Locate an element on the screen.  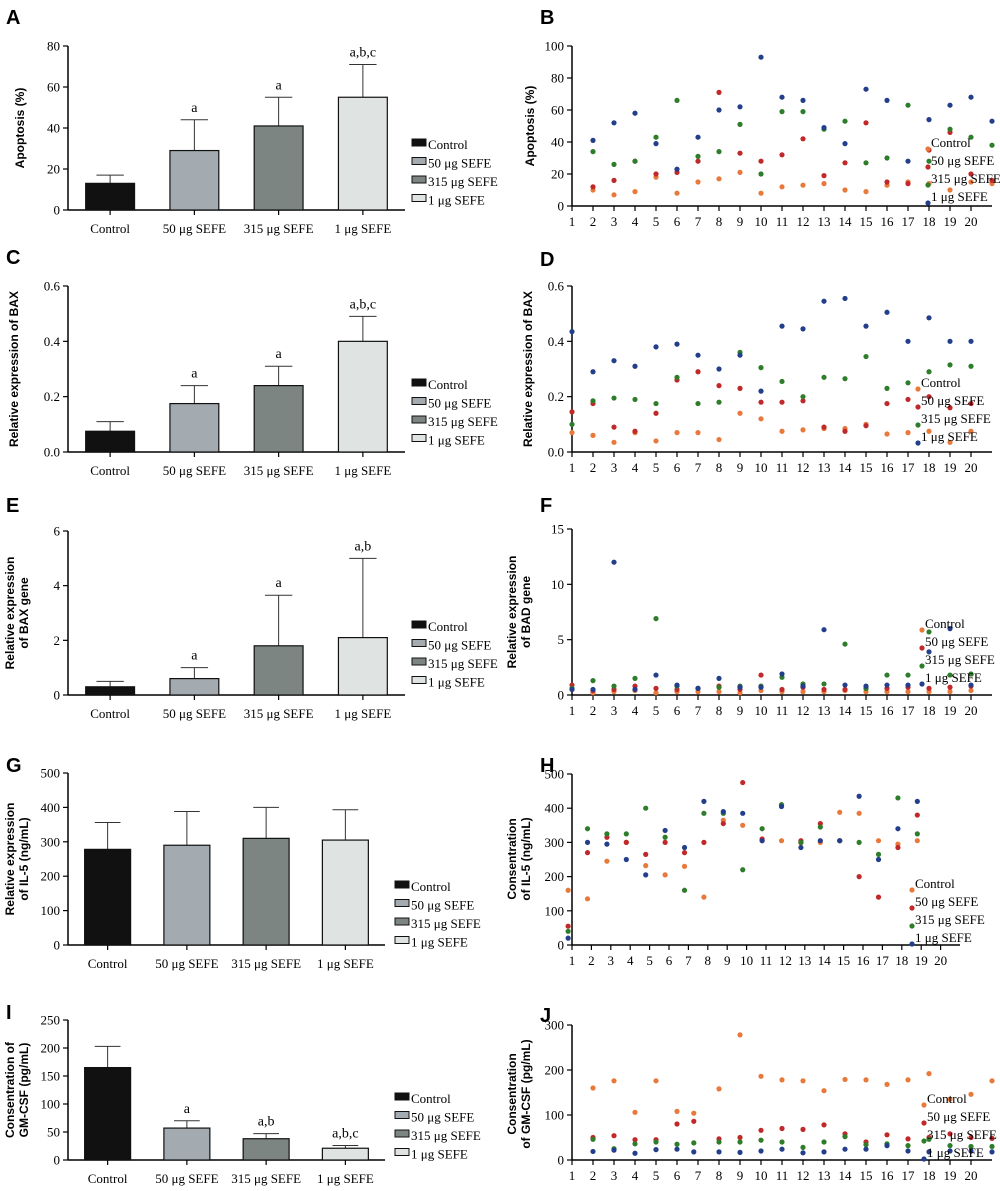
x-tick-label: 14 is located at coordinates (846, 467).